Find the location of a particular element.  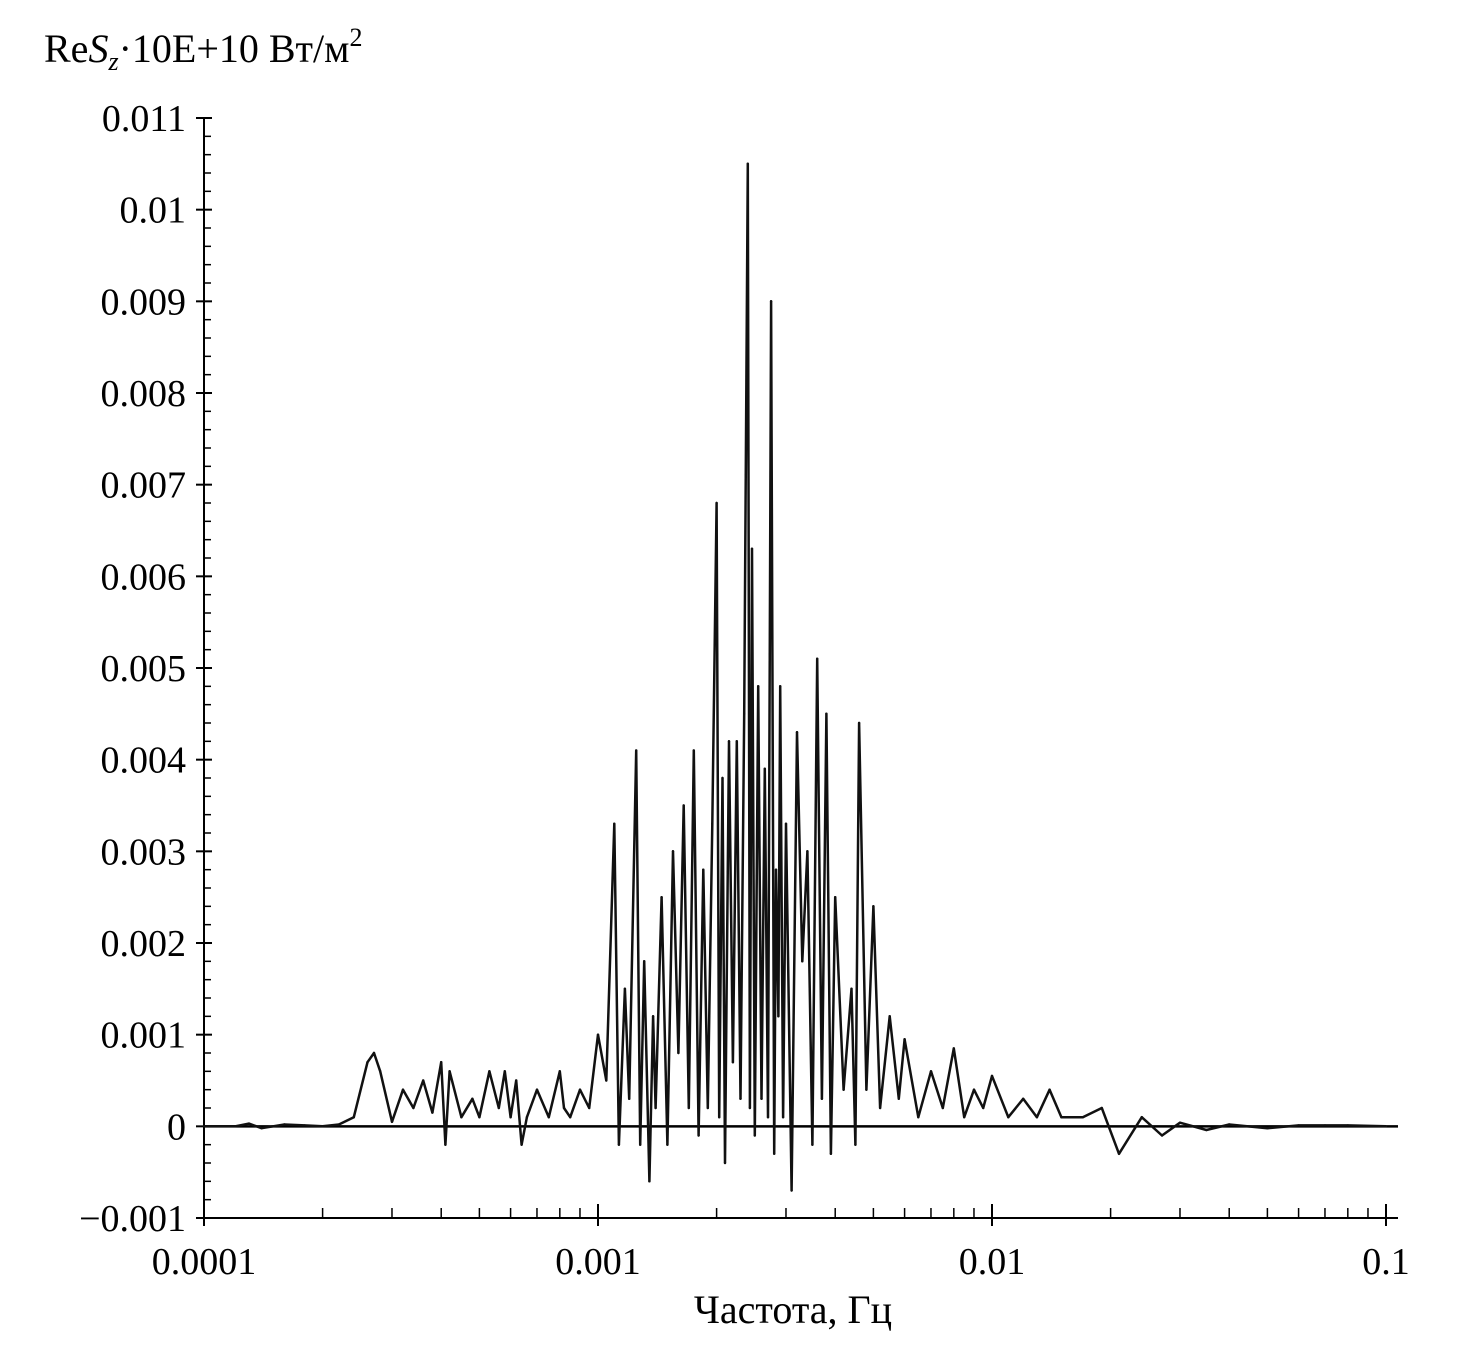

y-tick-label: −0.001 is located at coordinates (132, 1219).